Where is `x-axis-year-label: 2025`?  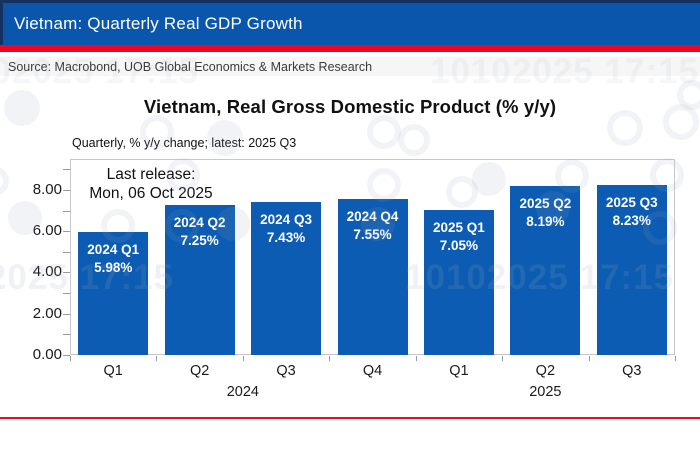
x-axis-year-label: 2025 is located at coordinates (545, 392).